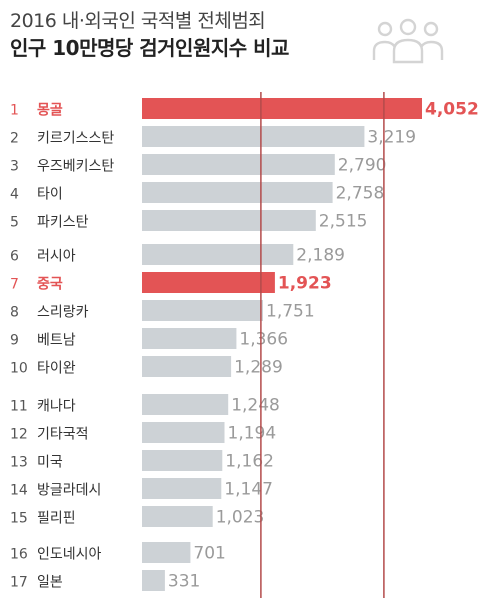  Describe the element at coordinates (362, 166) in the screenshot. I see `value-label: 2,790` at that location.